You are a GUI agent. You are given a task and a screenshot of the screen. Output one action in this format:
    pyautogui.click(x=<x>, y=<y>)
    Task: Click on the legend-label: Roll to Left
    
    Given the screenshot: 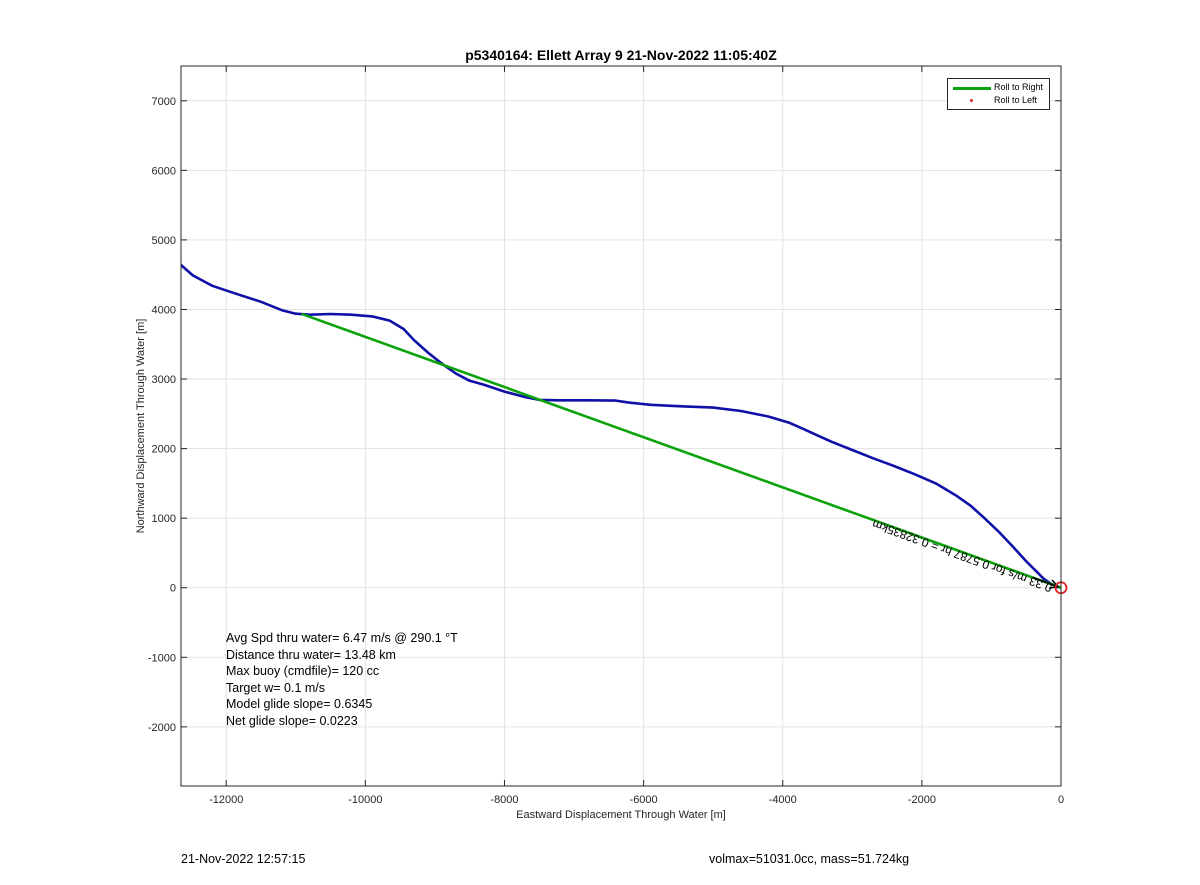 What is the action you would take?
    pyautogui.click(x=1016, y=100)
    